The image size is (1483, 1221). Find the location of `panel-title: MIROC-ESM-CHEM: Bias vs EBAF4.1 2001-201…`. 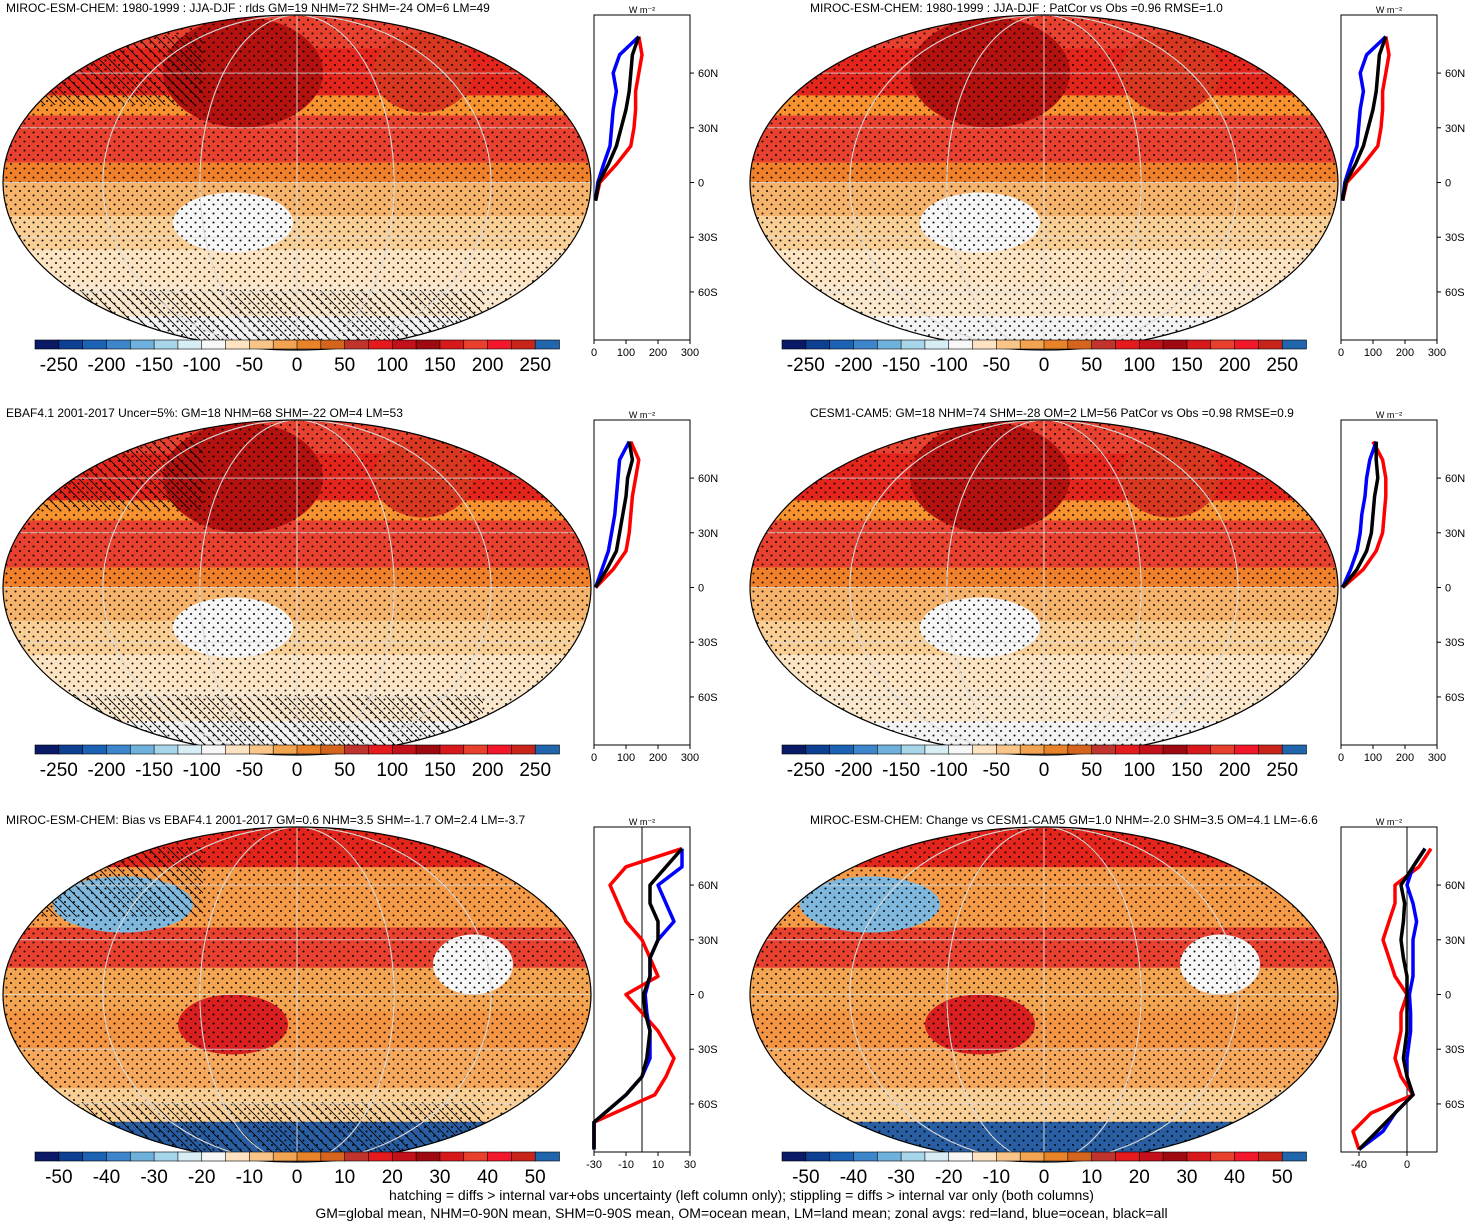

panel-title: MIROC-ESM-CHEM: Bias vs EBAF4.1 2001-201… is located at coordinates (266, 820).